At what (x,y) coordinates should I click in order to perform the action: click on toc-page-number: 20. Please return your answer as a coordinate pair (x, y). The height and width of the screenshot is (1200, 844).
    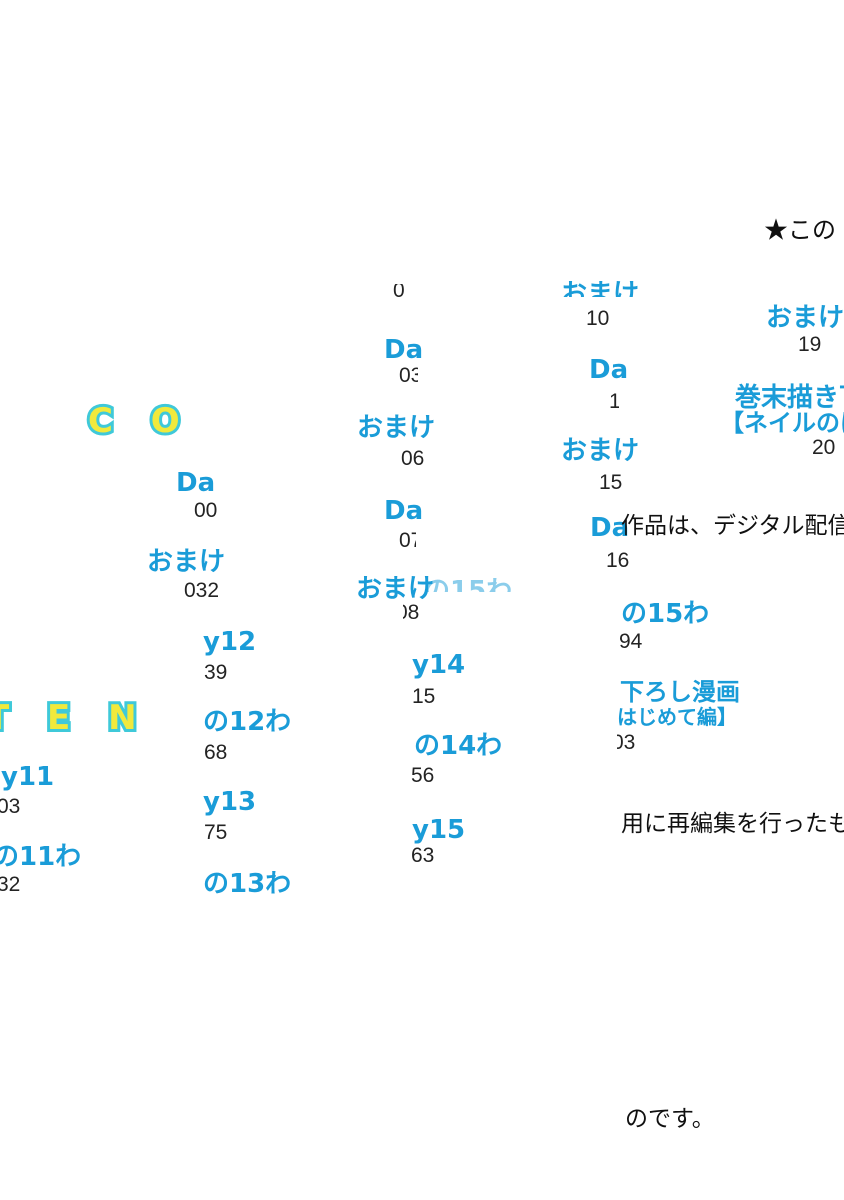
    Looking at the image, I should click on (824, 447).